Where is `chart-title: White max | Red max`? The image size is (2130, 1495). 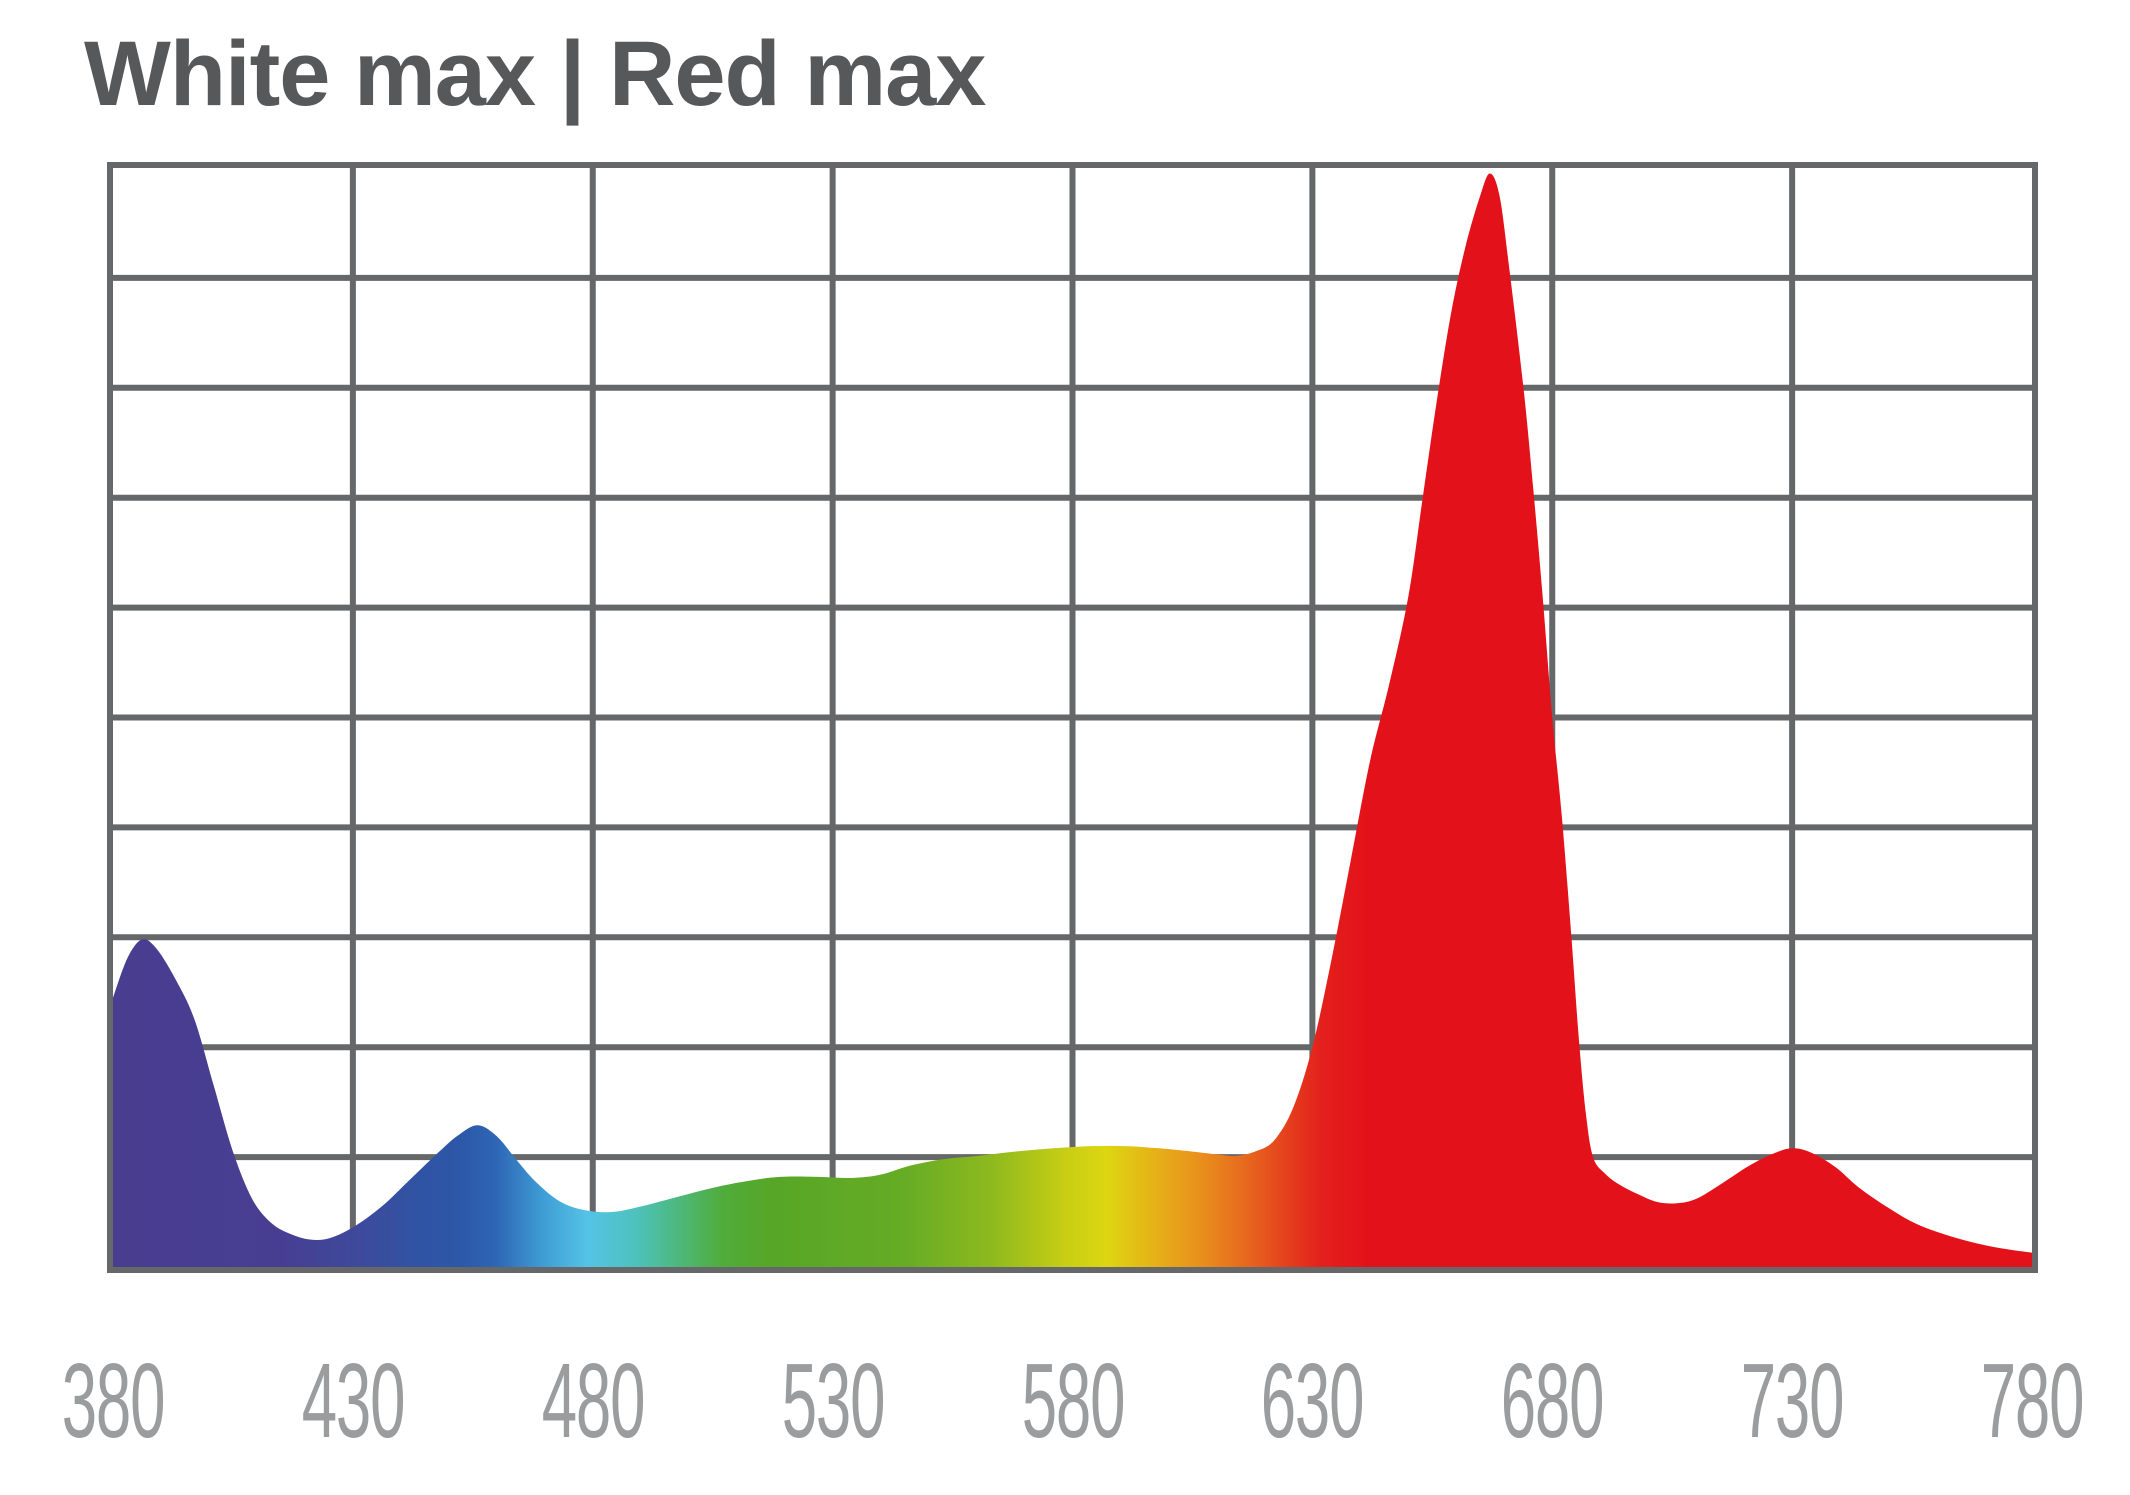
chart-title: White max | Red max is located at coordinates (535, 74).